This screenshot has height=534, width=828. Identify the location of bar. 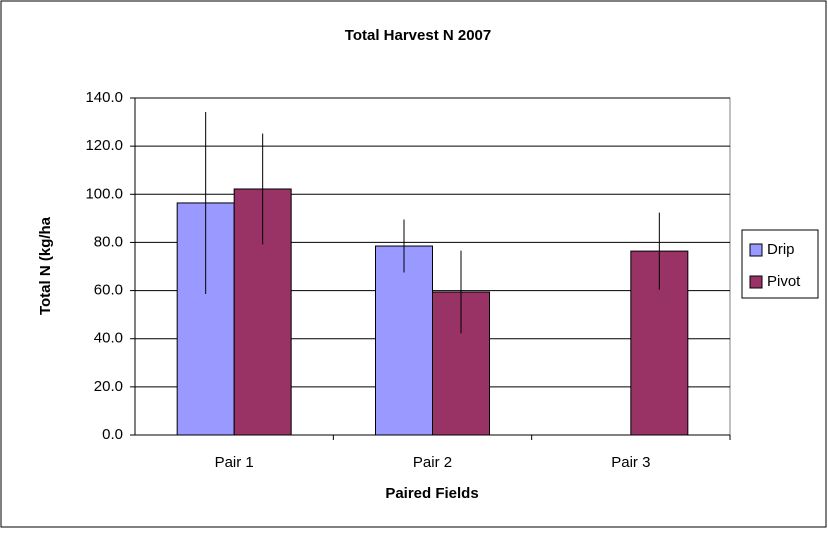
(404, 340).